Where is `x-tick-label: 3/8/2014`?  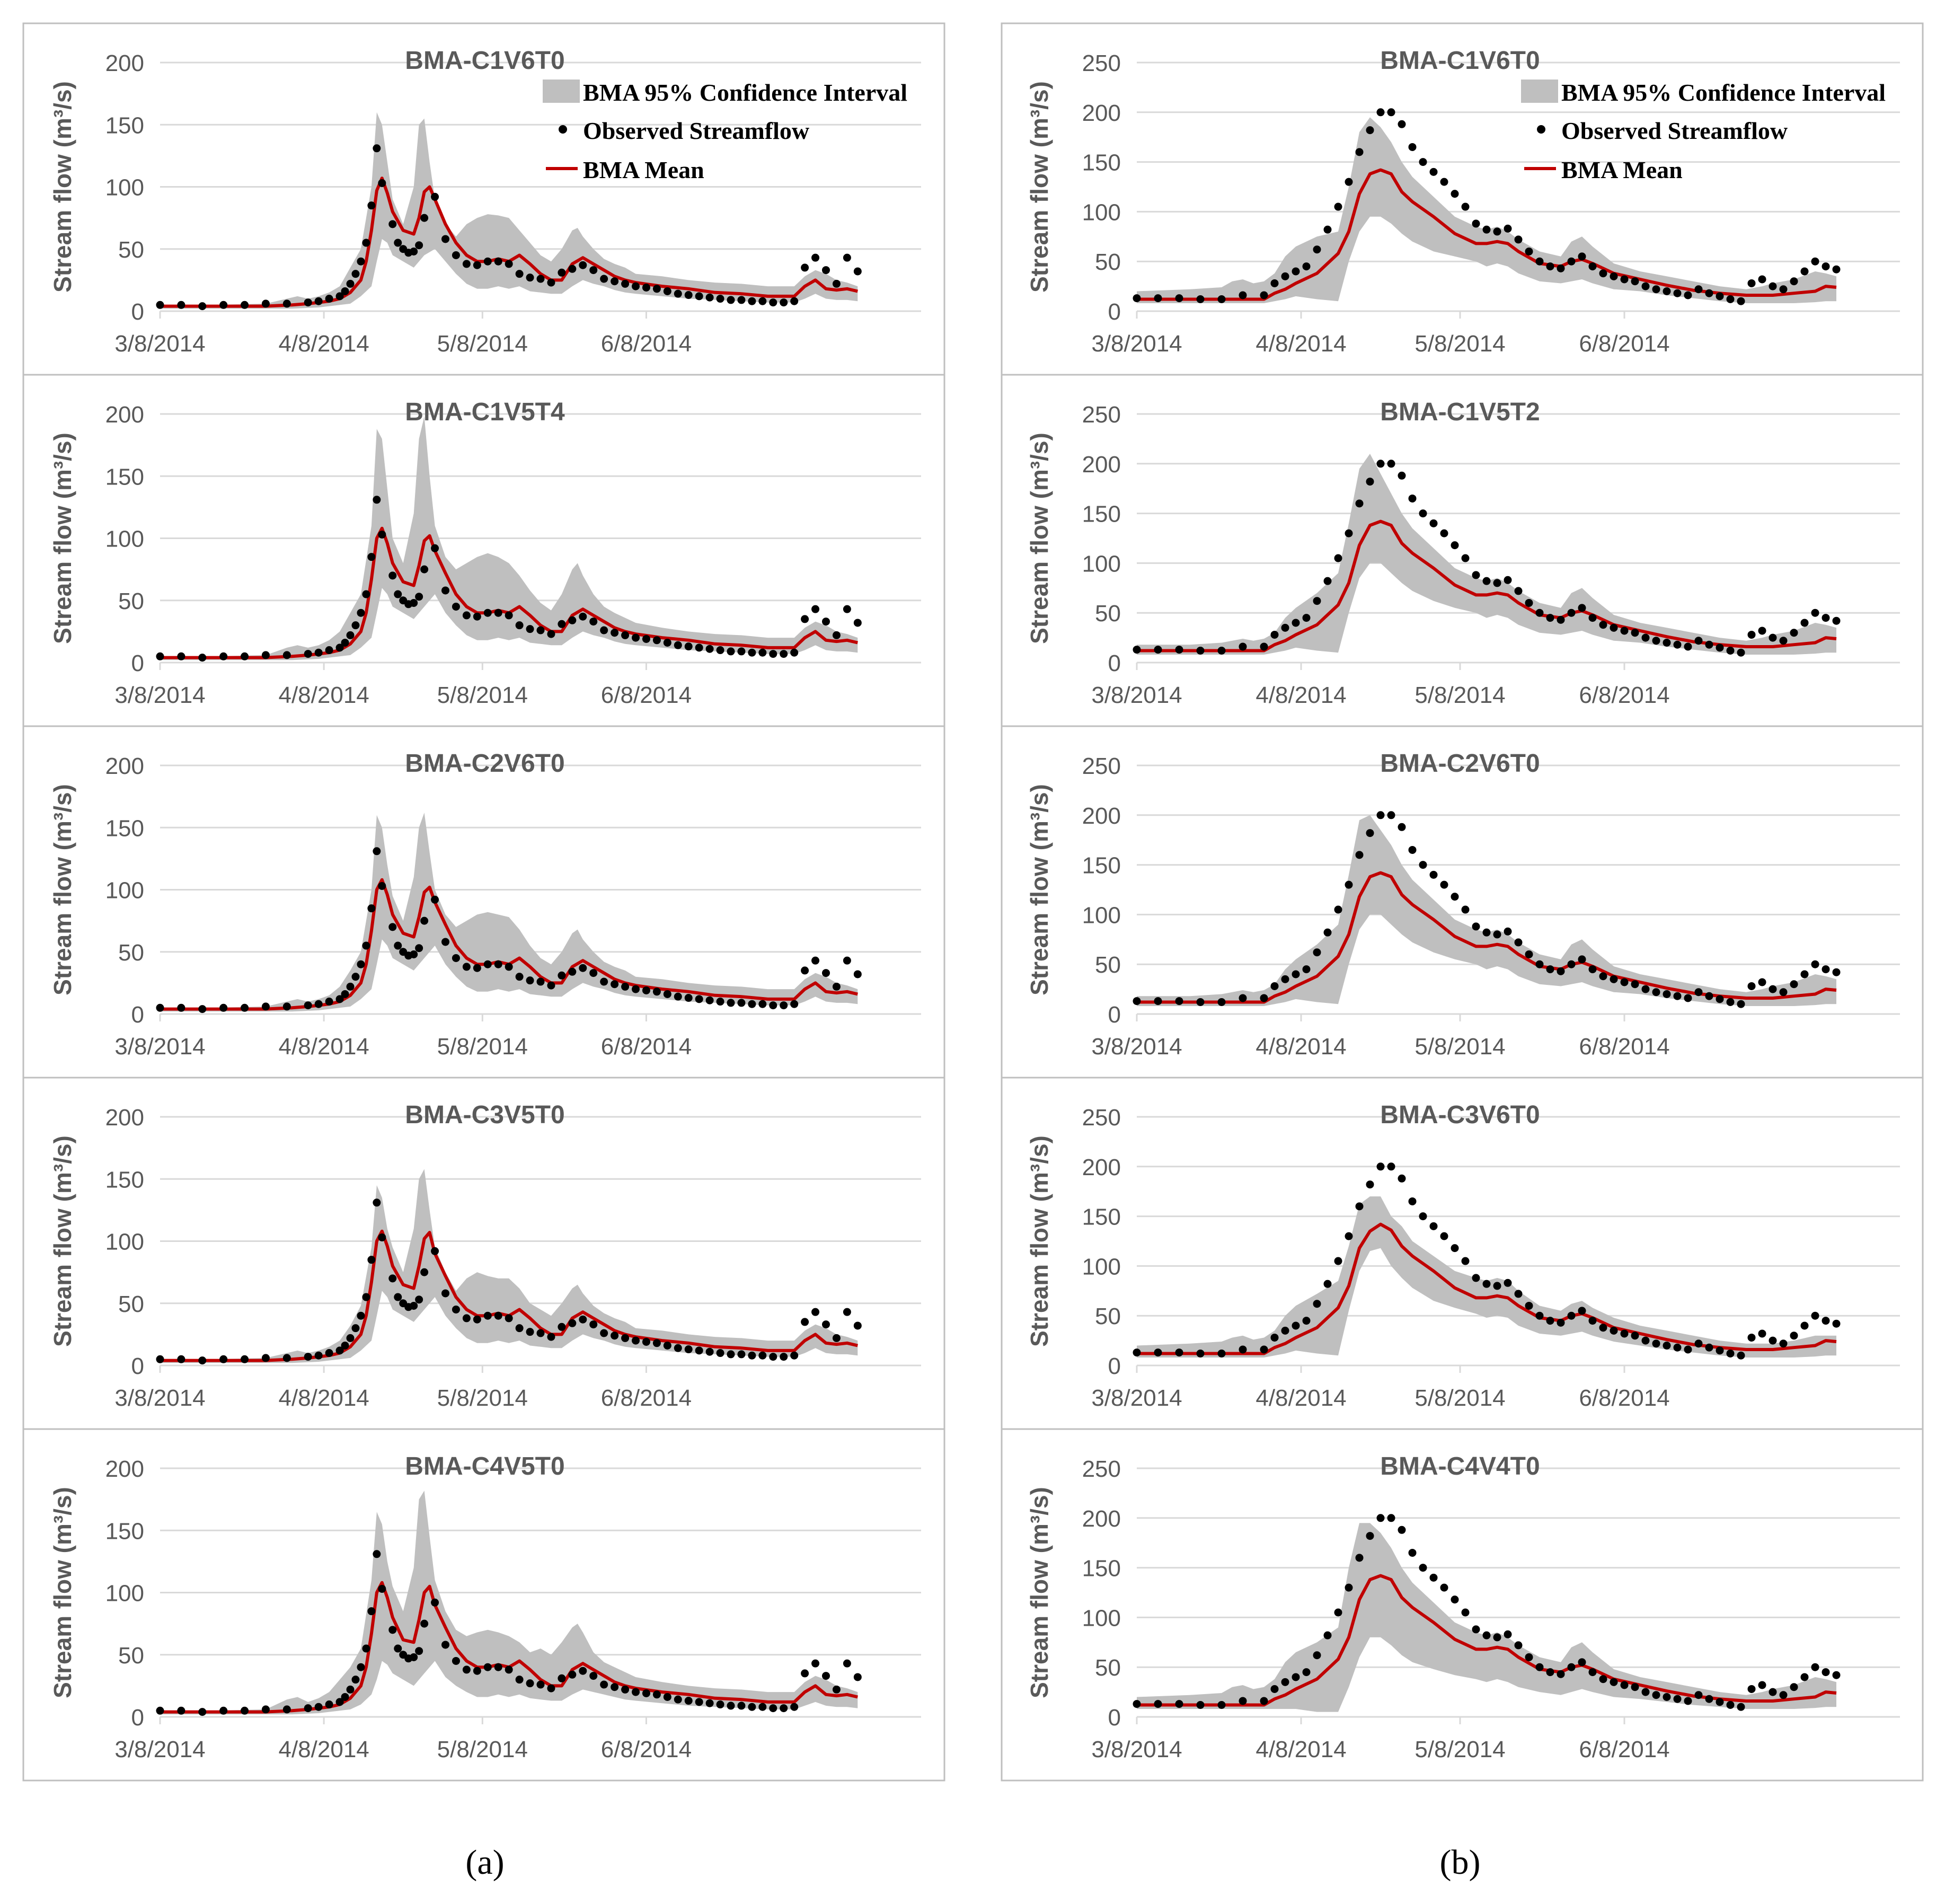 x-tick-label: 3/8/2014 is located at coordinates (1136, 344).